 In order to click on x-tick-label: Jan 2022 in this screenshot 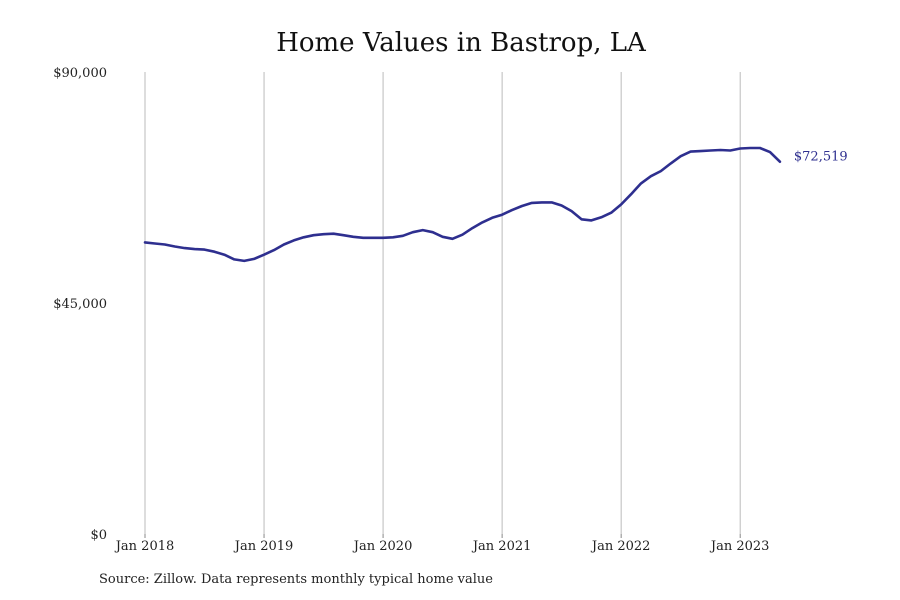, I will do `click(620, 546)`.